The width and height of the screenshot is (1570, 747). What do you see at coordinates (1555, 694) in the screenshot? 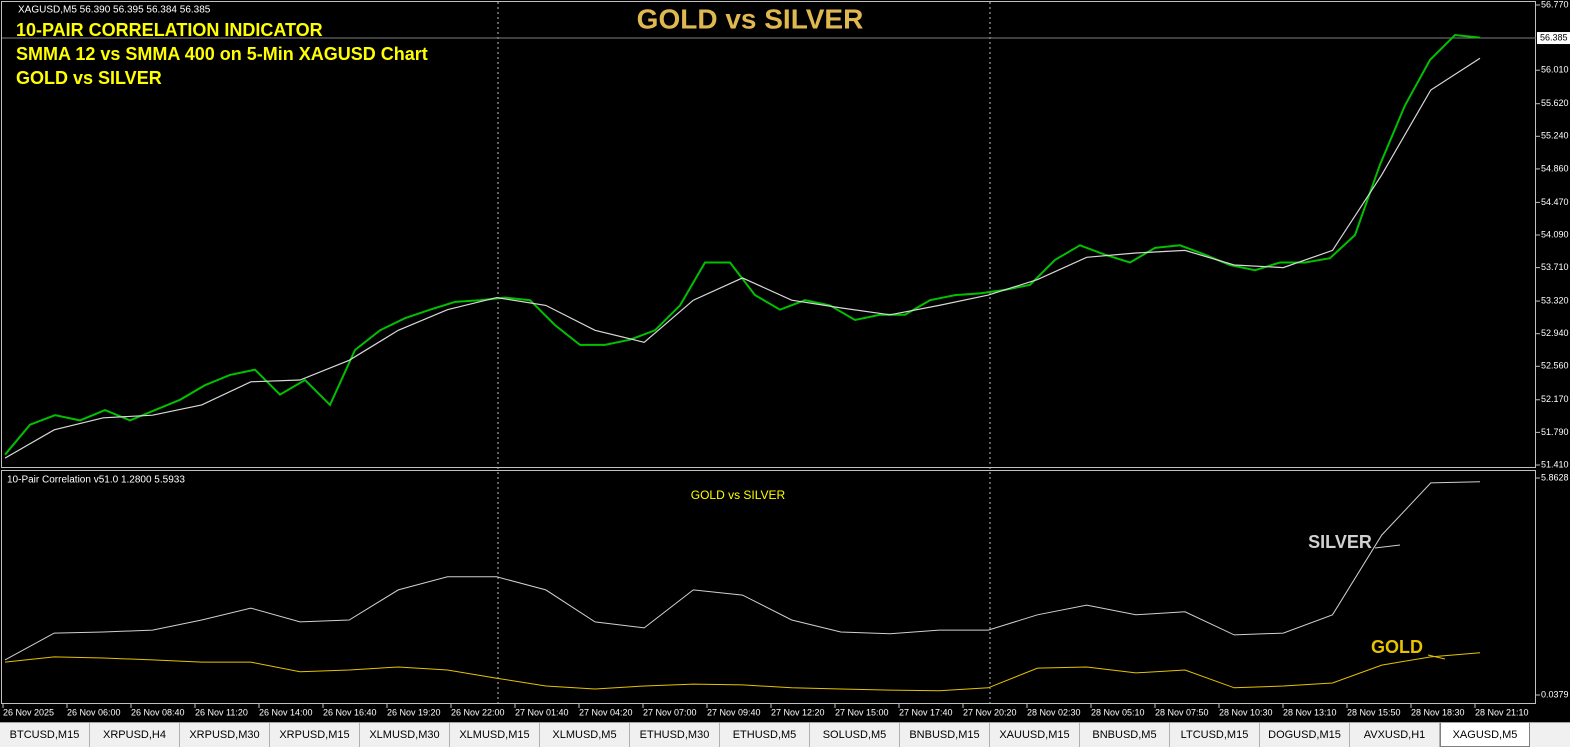
I see `y-tick-label: 0.0379` at bounding box center [1555, 694].